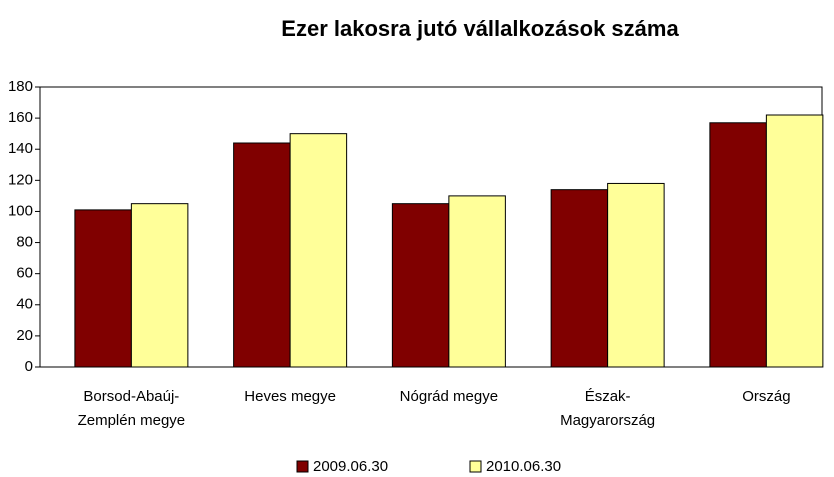  I want to click on x-tick-label: Ország, so click(766, 396).